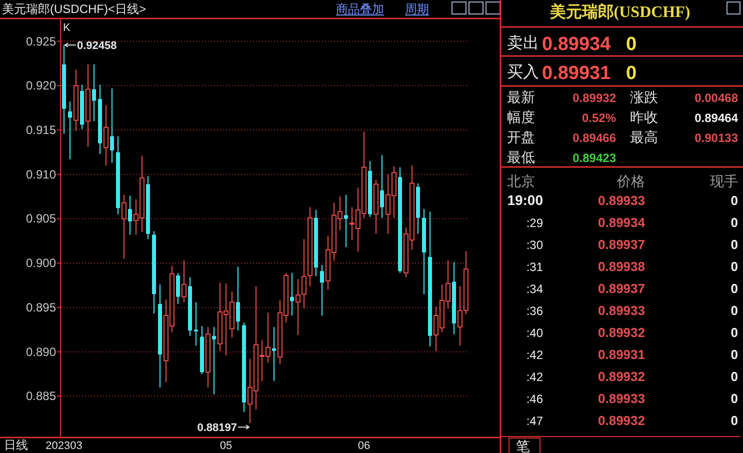 The image size is (743, 453). Describe the element at coordinates (599, 118) in the screenshot. I see `text: 0.52%` at that location.